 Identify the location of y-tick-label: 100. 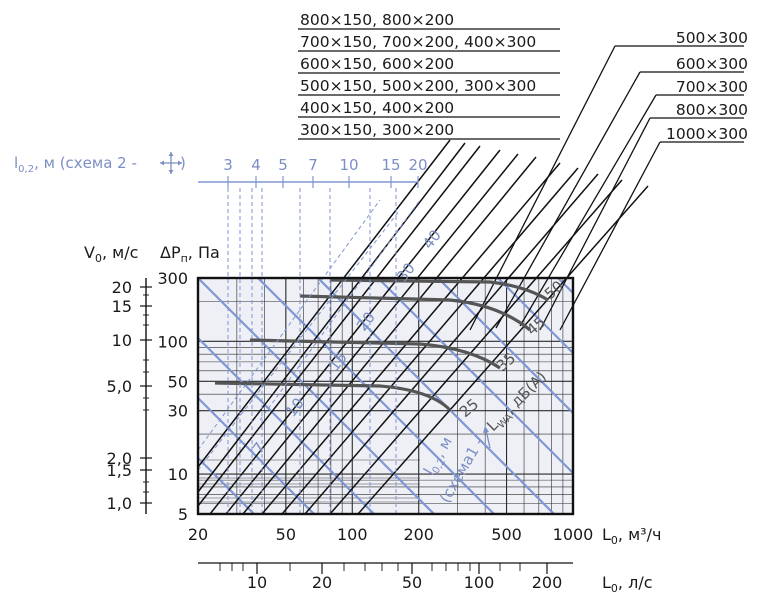
(172, 341).